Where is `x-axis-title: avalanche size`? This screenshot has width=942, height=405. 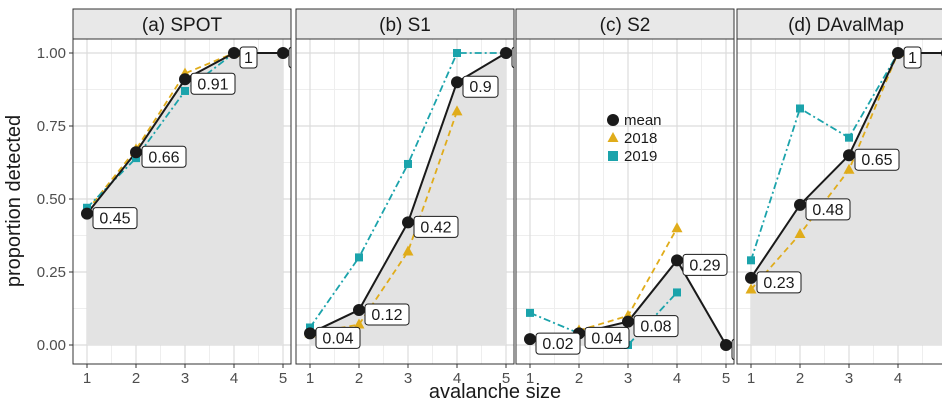 x-axis-title: avalanche size is located at coordinates (495, 392).